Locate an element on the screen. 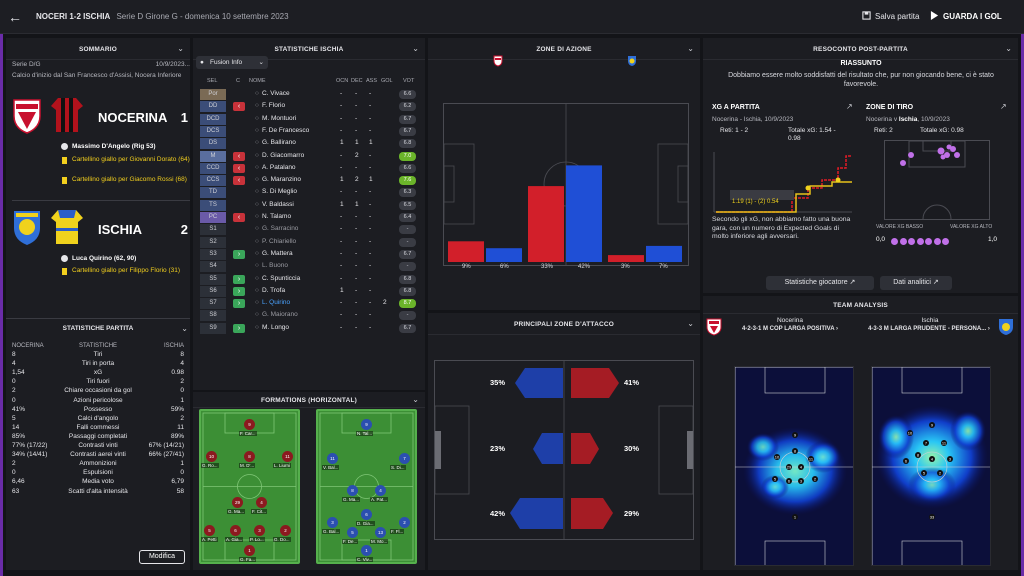  watch-goals-button: GUARDA I GOL is located at coordinates (966, 16).